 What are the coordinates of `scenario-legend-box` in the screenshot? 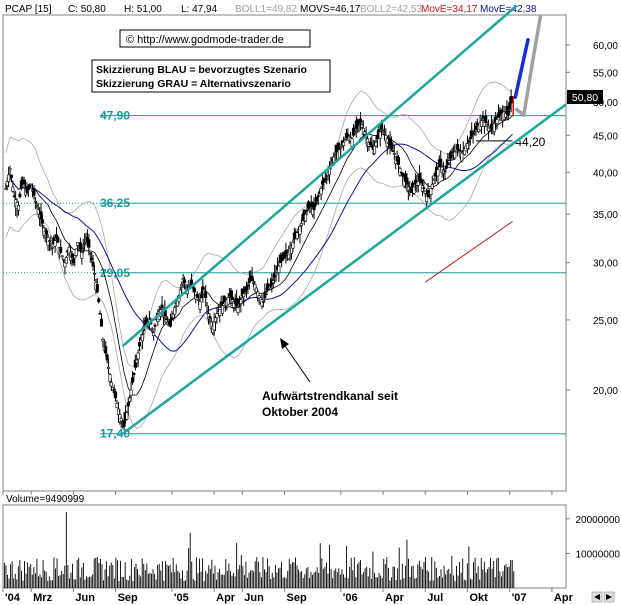 It's located at (211, 76).